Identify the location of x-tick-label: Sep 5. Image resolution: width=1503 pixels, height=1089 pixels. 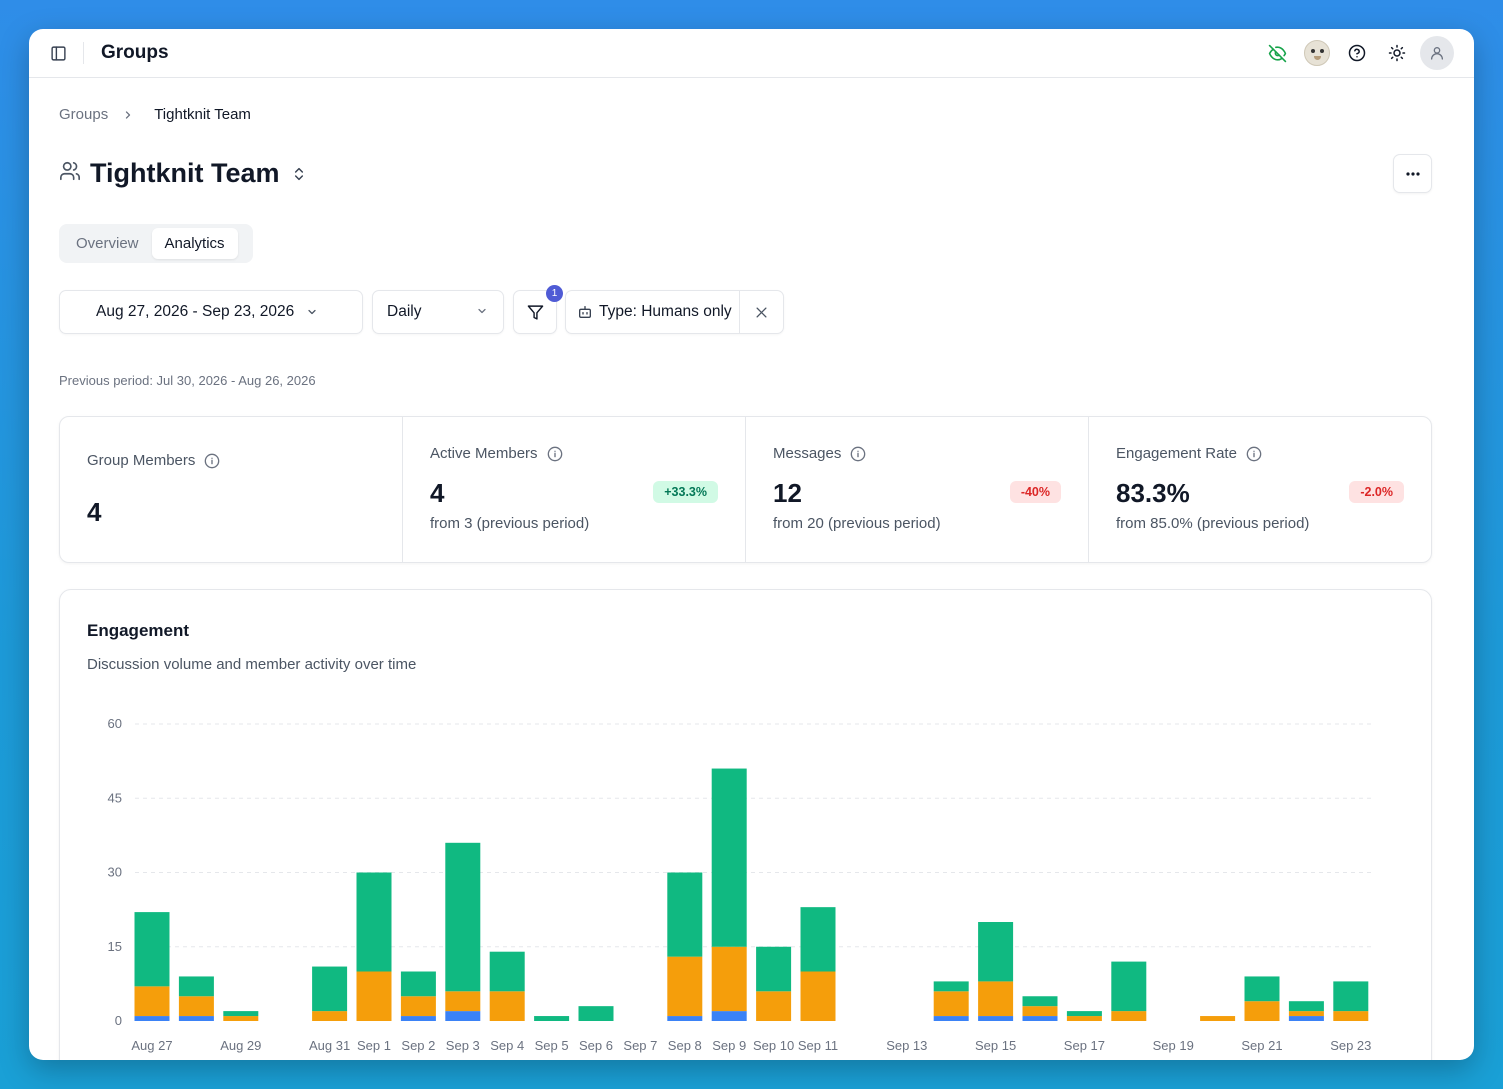
(552, 1045).